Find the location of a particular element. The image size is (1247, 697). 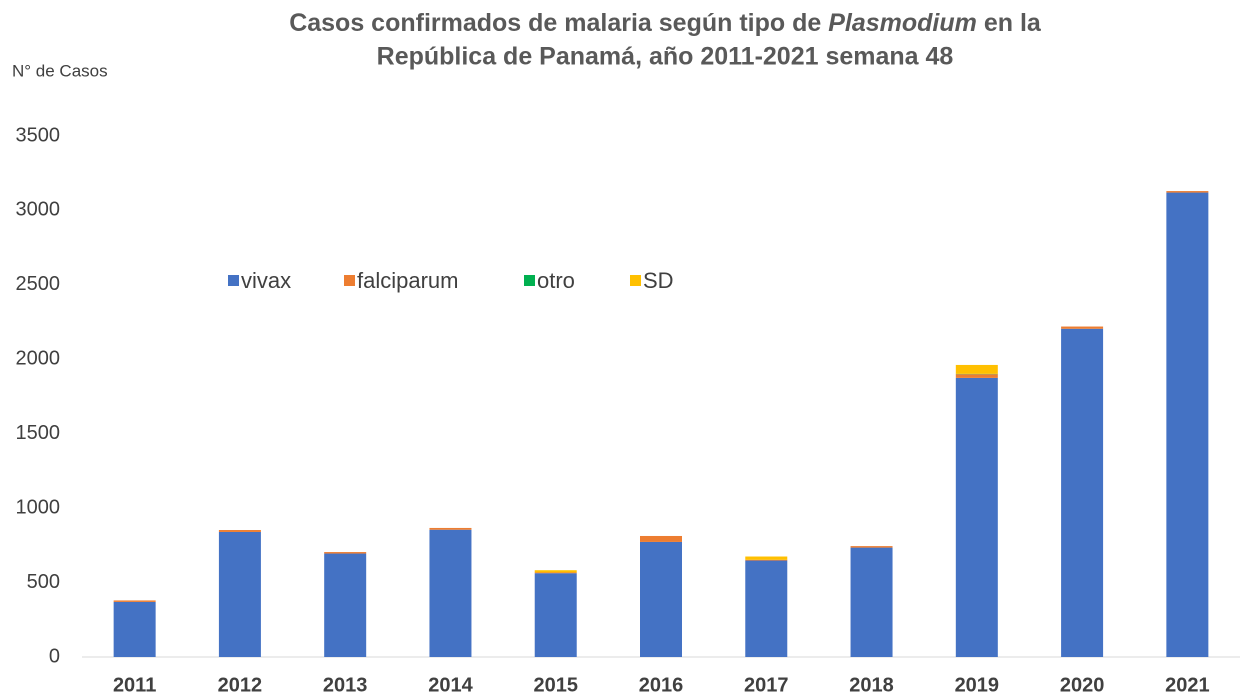

title-part: en la is located at coordinates (1009, 23).